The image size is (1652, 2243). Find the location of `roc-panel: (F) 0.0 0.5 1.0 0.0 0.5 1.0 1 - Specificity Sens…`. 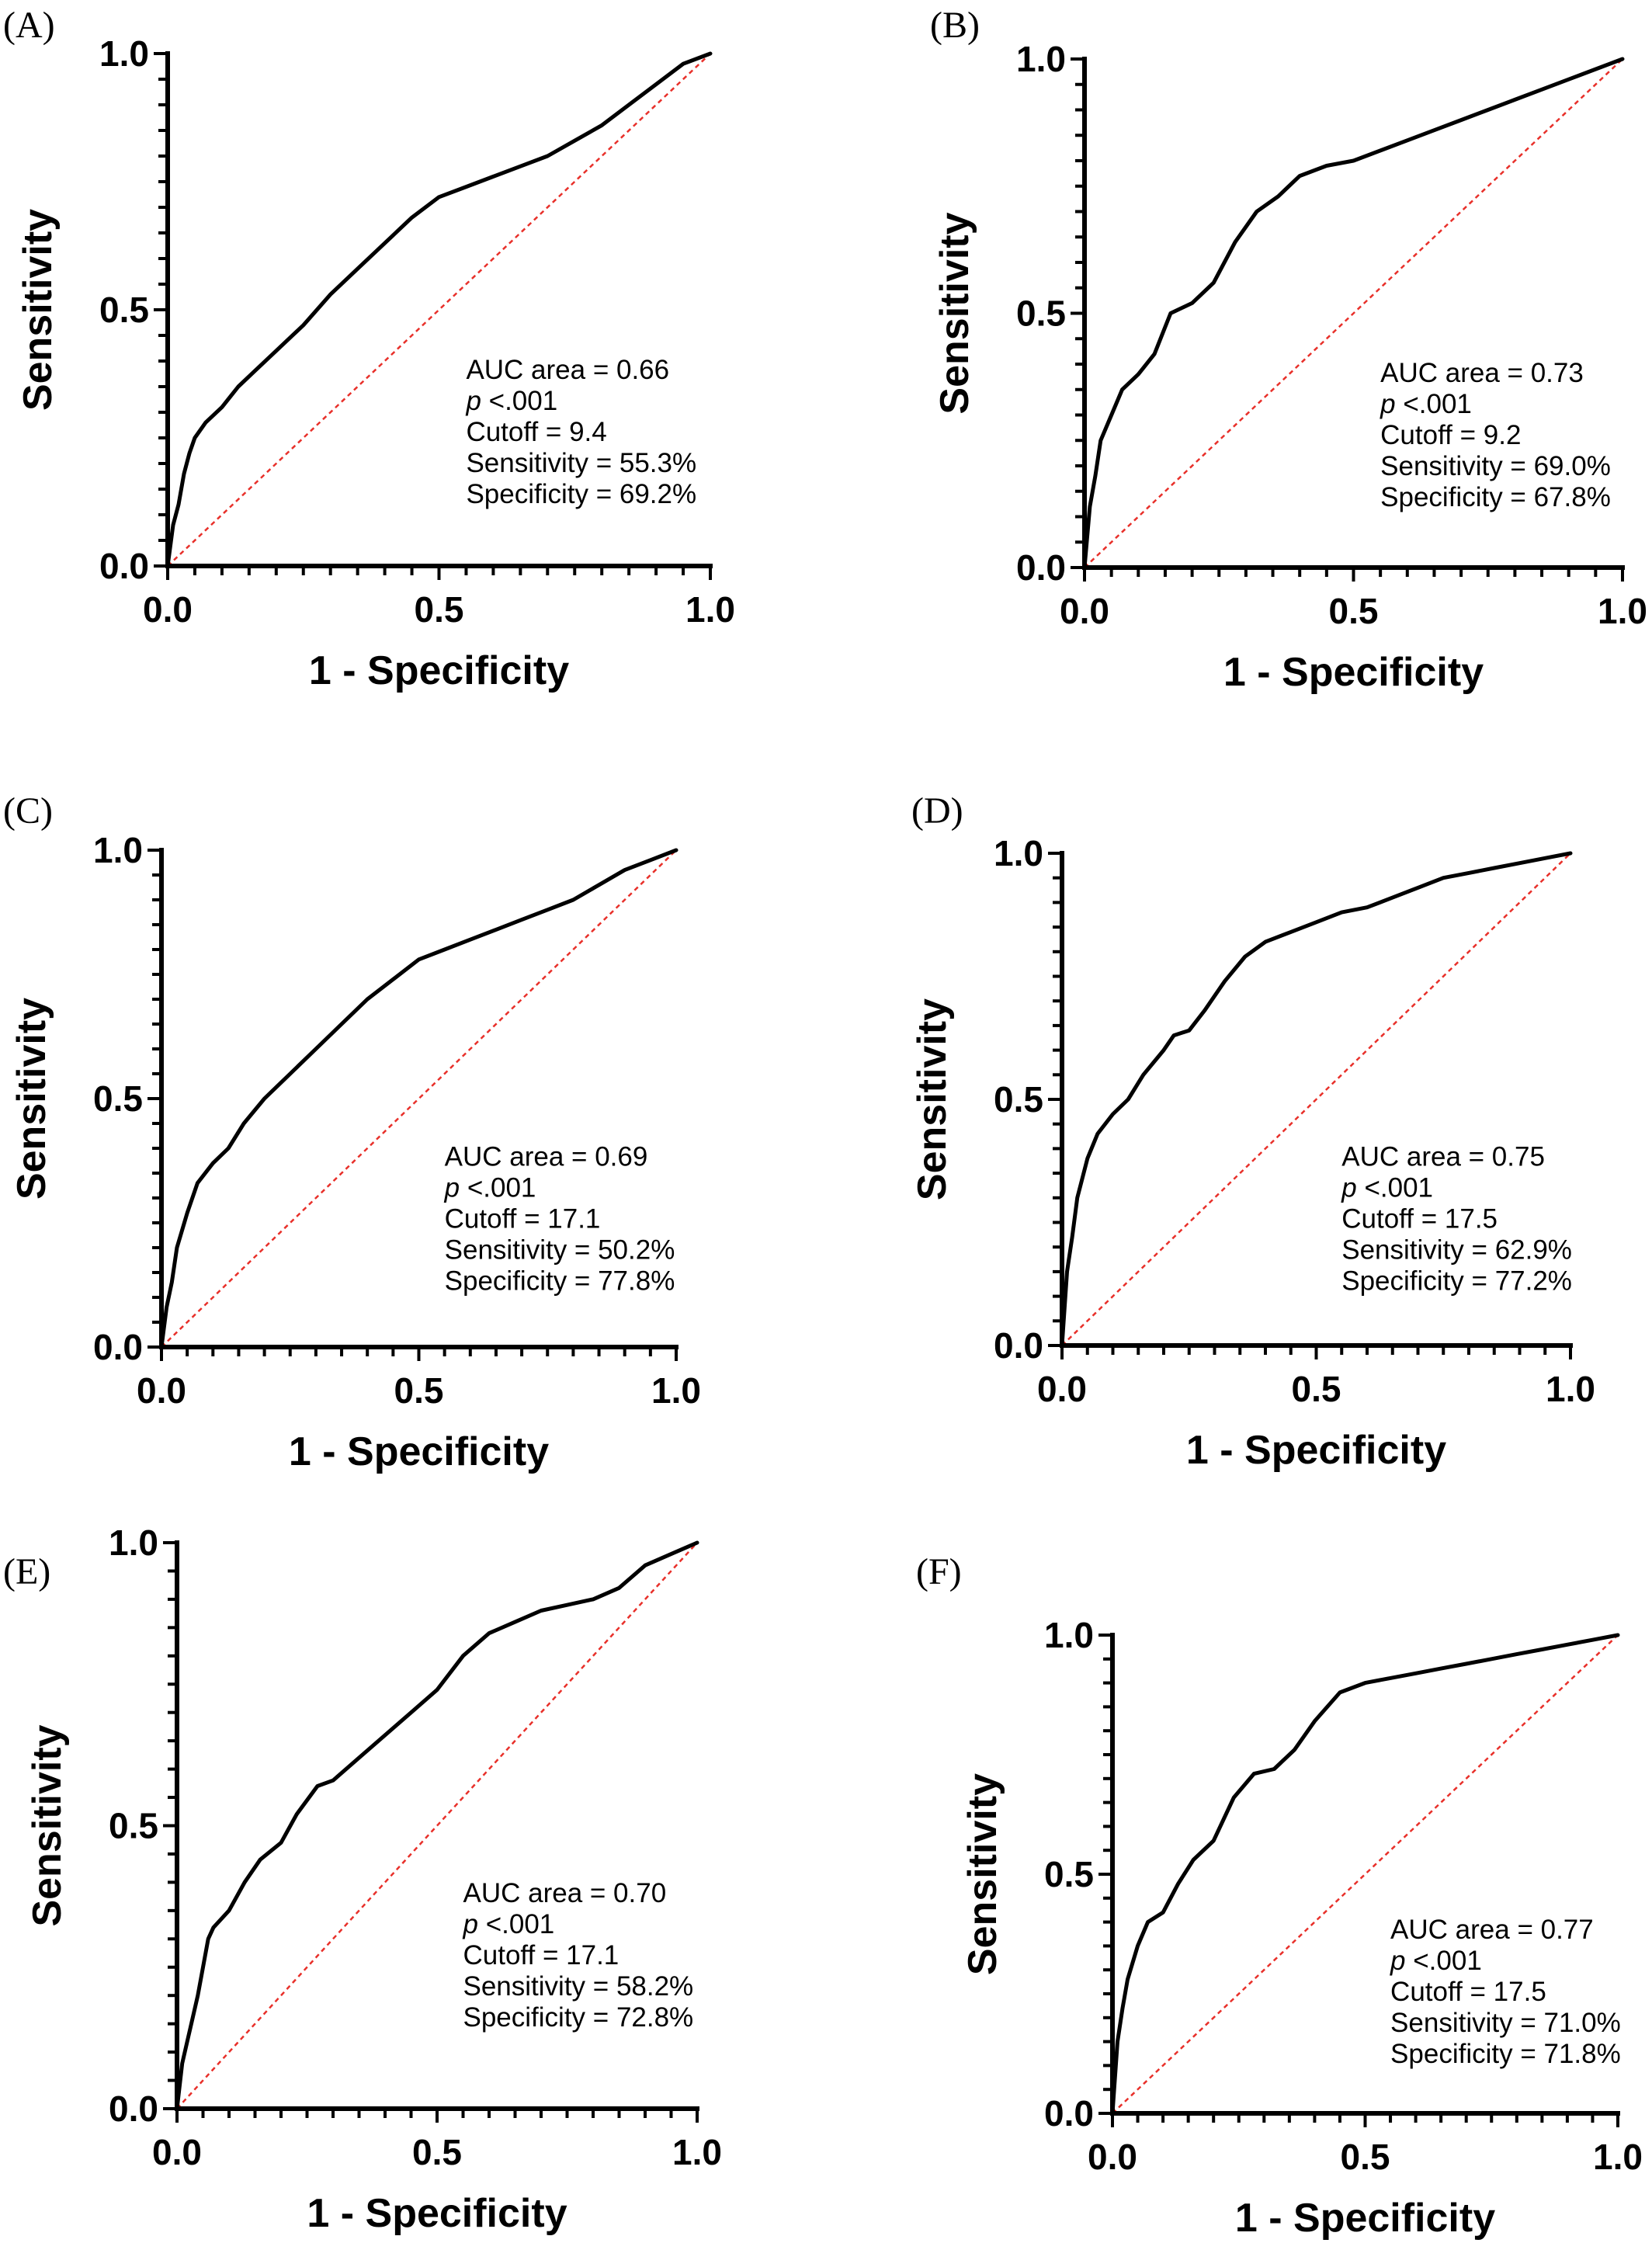

roc-panel: (F) 0.0 0.5 1.0 0.0 0.5 1.0 1 - Specificity Sens… is located at coordinates (1279, 1896).